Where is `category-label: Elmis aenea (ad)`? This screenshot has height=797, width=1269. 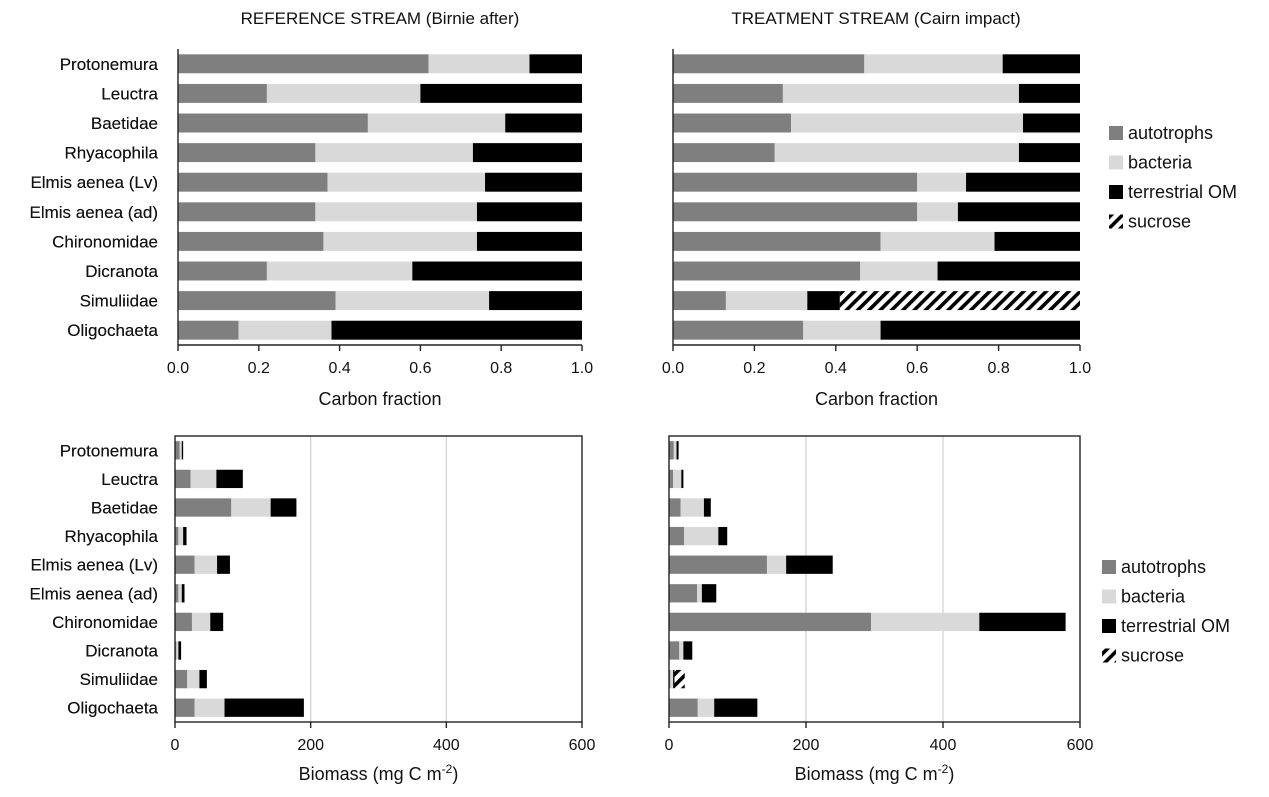 category-label: Elmis aenea (ad) is located at coordinates (93, 593).